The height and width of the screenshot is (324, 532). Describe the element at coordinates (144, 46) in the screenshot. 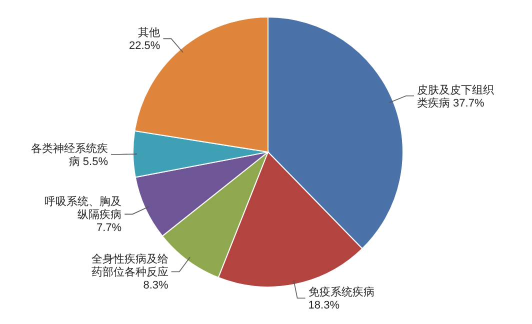

I see `data-label: 22.5%` at that location.